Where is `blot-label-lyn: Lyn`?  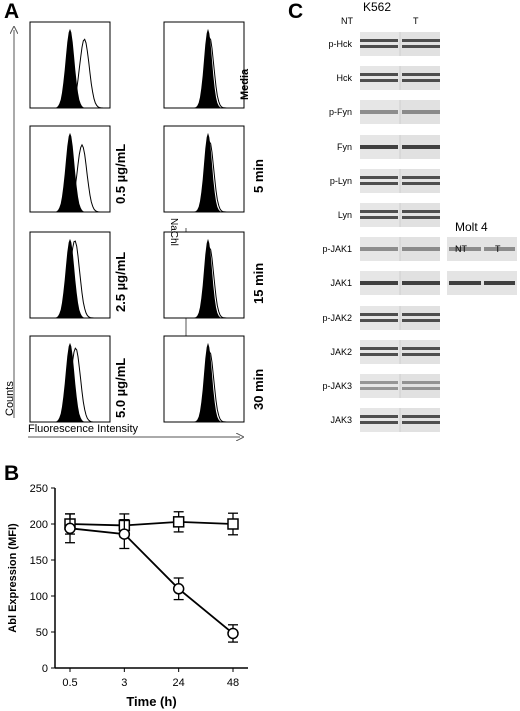 blot-label-lyn: Lyn is located at coordinates (344, 215).